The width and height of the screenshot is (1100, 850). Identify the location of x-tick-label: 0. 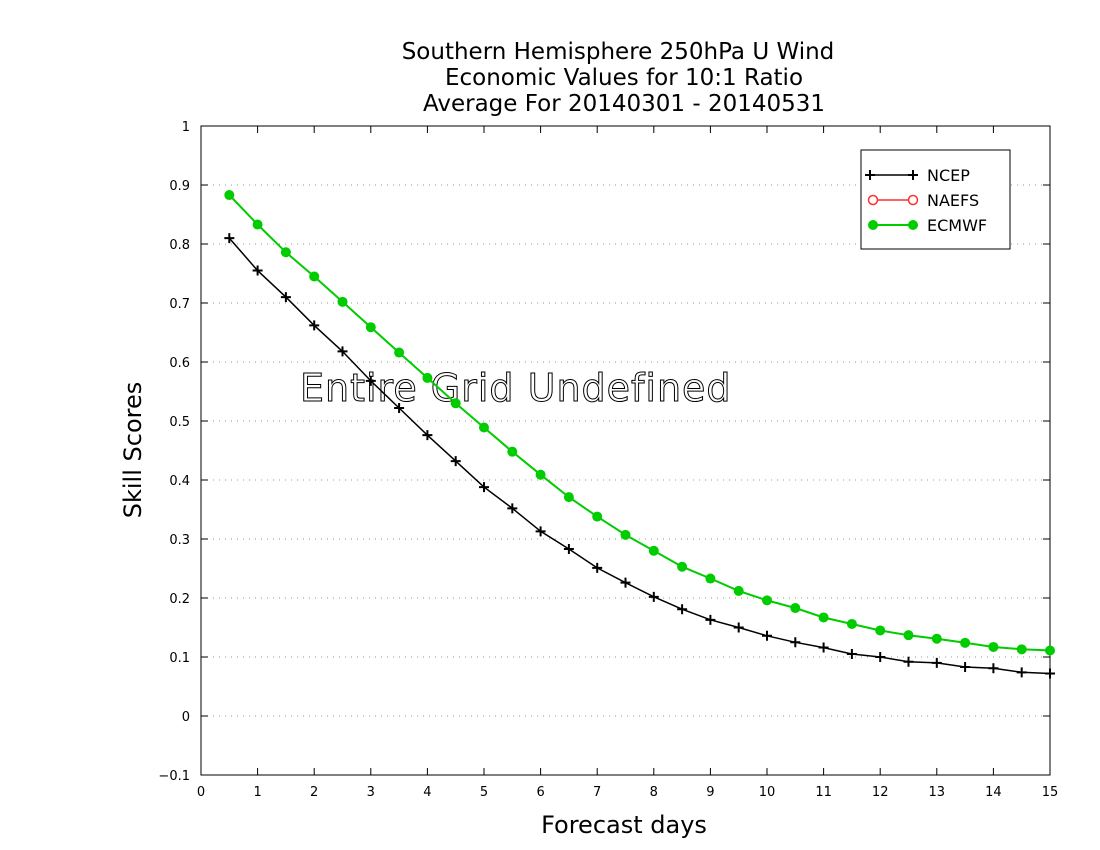
(201, 792).